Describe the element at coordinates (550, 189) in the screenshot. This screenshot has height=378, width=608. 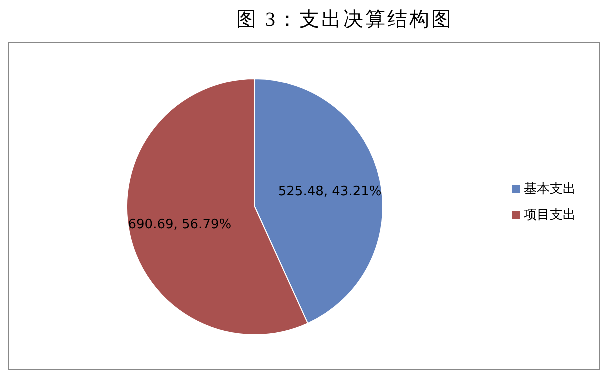
I see `legend-label: 基本支出` at that location.